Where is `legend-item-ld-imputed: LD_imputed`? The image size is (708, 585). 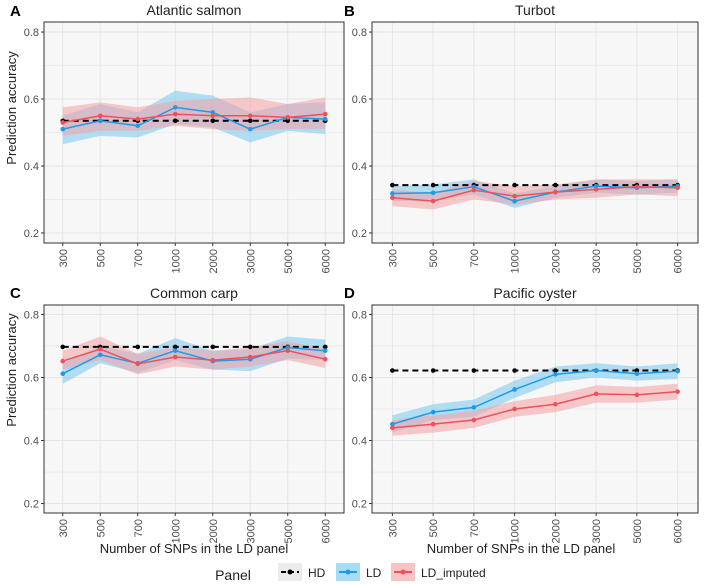
legend-item-ld-imputed: LD_imputed is located at coordinates (438, 572).